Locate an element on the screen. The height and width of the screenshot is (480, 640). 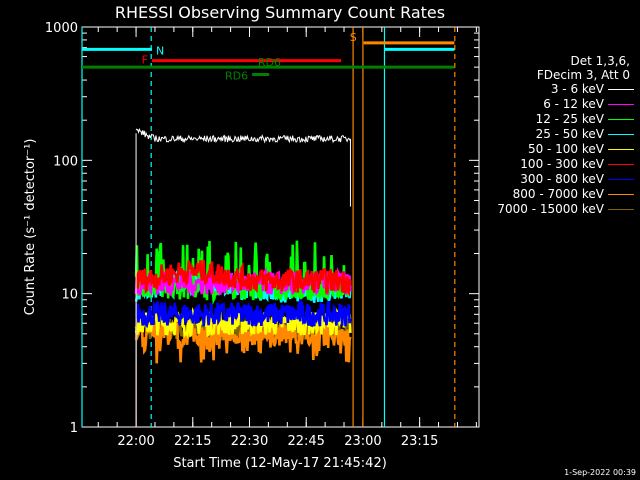
legend-entry-label: 12 - 25 keV is located at coordinates (569, 119).